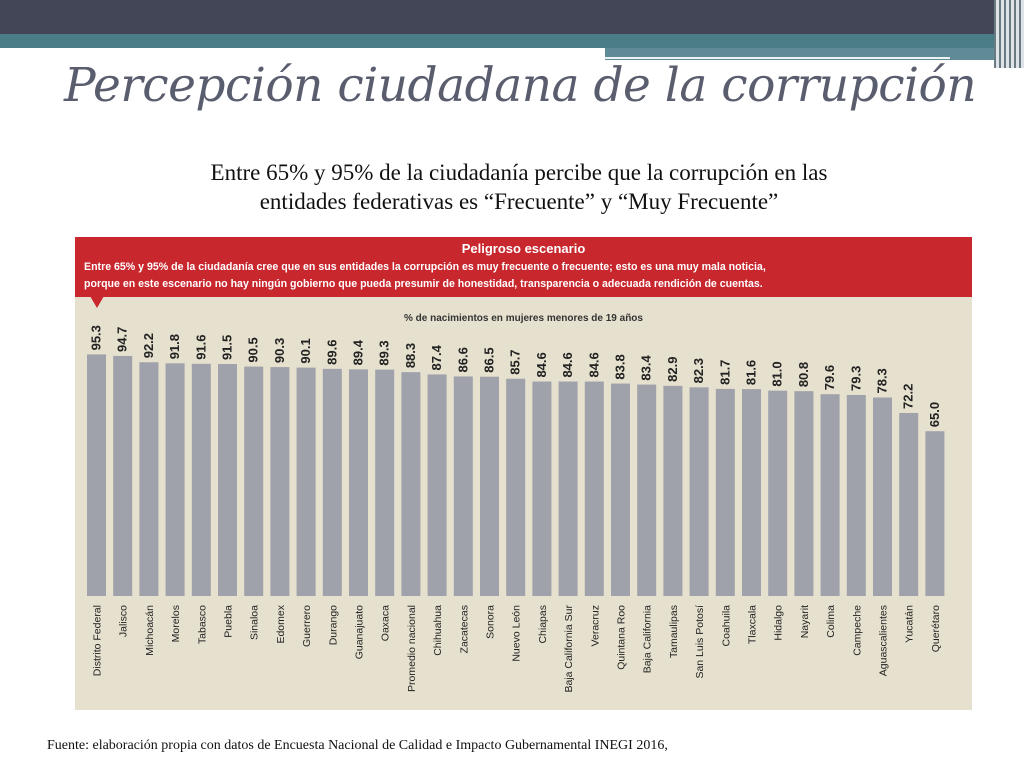 Image resolution: width=1024 pixels, height=768 pixels. What do you see at coordinates (124, 621) in the screenshot?
I see `category-label: Jalisco` at bounding box center [124, 621].